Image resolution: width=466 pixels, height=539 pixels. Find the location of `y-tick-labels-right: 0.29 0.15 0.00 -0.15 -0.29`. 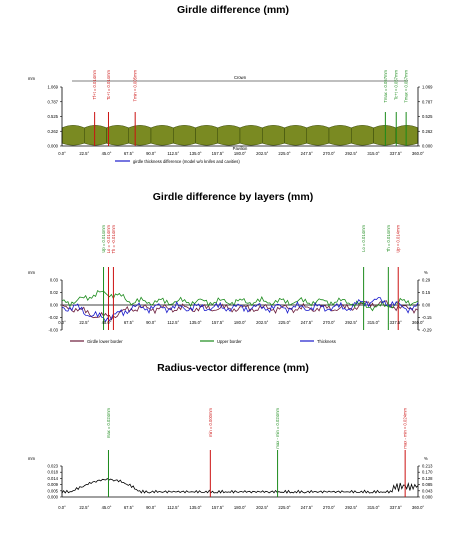

y-tick-labels-right: 0.29 0.15 0.00 -0.15 -0.29 is located at coordinates (427, 305).